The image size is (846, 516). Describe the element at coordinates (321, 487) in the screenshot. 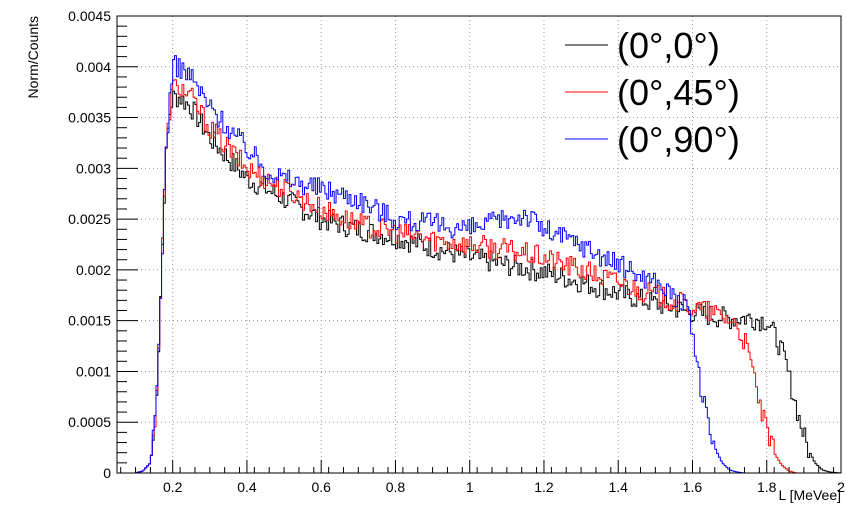

I see `x-tick-label: 0.6` at that location.